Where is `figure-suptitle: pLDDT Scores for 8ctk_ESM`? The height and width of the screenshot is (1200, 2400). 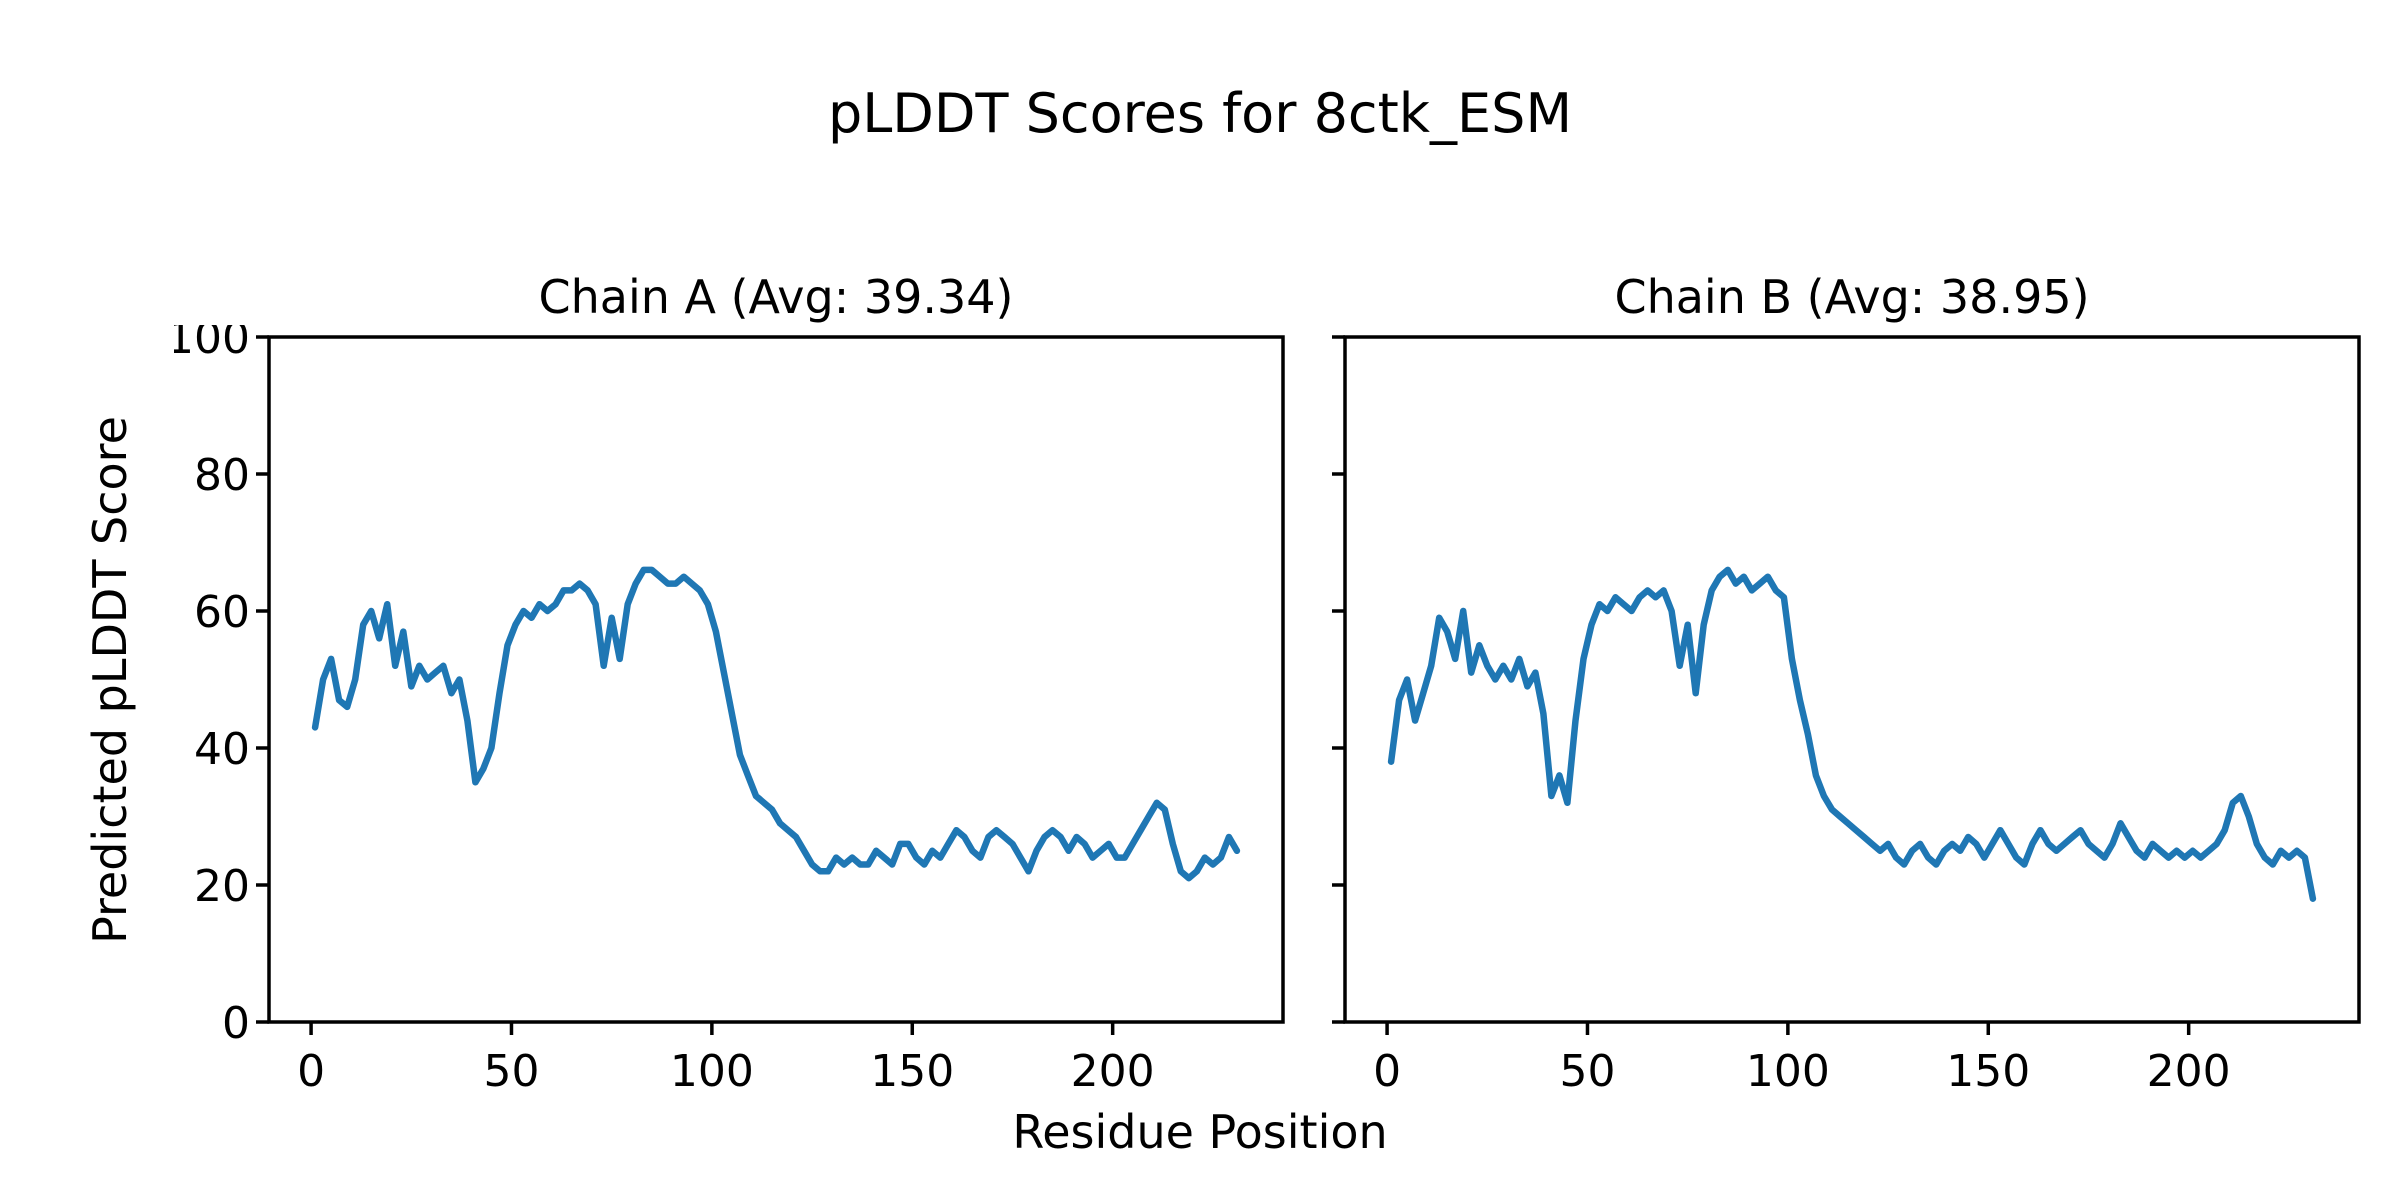
figure-suptitle: pLDDT Scores for 8ctk_ESM is located at coordinates (1200, 113).